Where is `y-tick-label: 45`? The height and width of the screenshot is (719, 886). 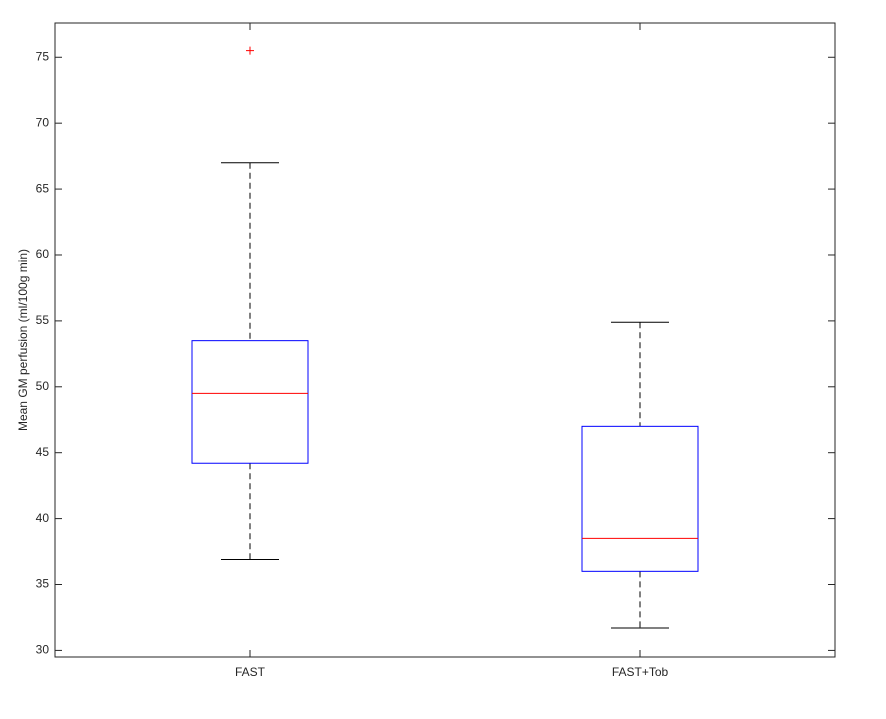 y-tick-label: 45 is located at coordinates (43, 452).